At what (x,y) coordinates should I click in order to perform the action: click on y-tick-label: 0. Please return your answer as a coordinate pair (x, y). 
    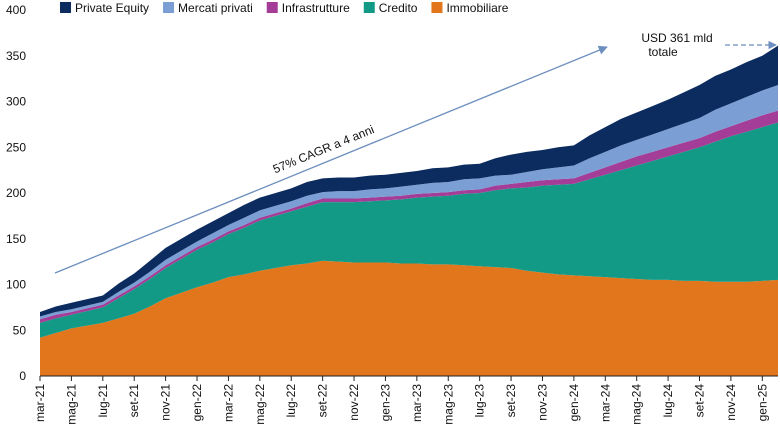
    Looking at the image, I should click on (22, 376).